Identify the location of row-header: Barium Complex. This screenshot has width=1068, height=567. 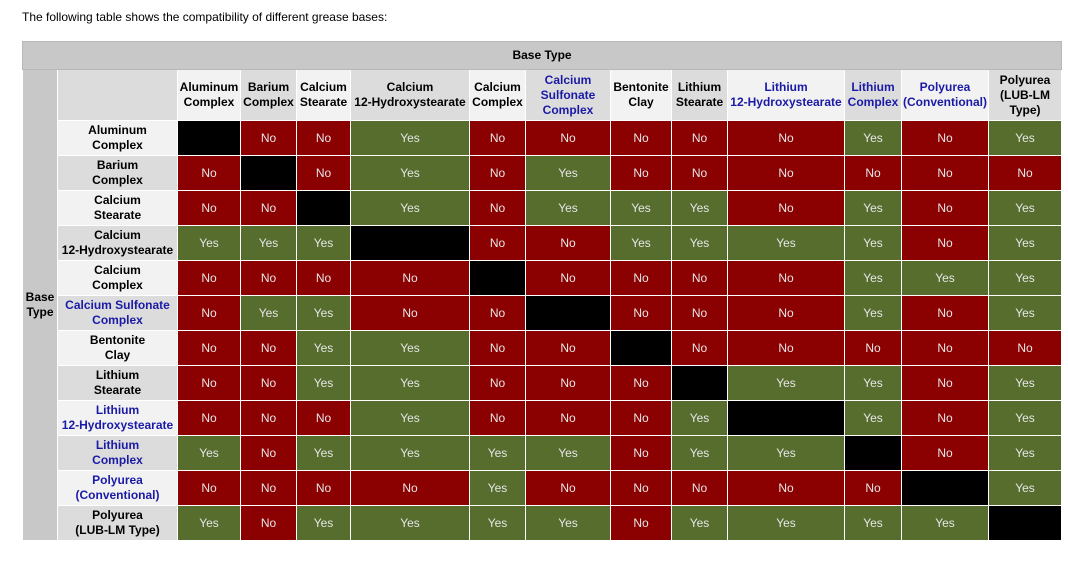
(117, 173).